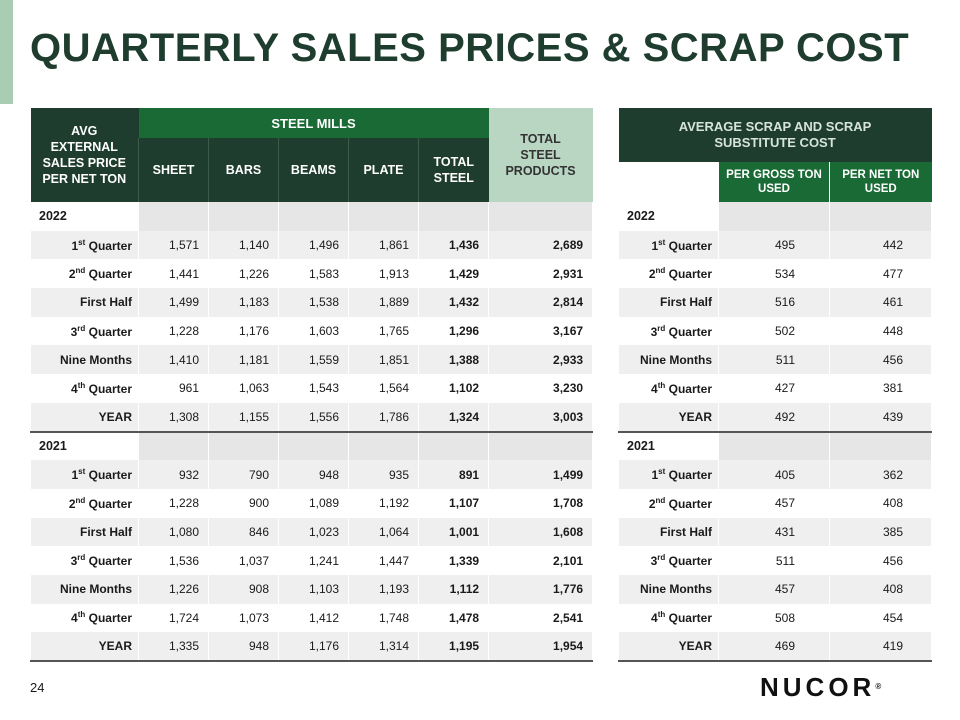 The width and height of the screenshot is (960, 720). Describe the element at coordinates (470, 48) in the screenshot. I see `page-title: QUARTERLY SALES PRICES & SCRAP COST` at that location.